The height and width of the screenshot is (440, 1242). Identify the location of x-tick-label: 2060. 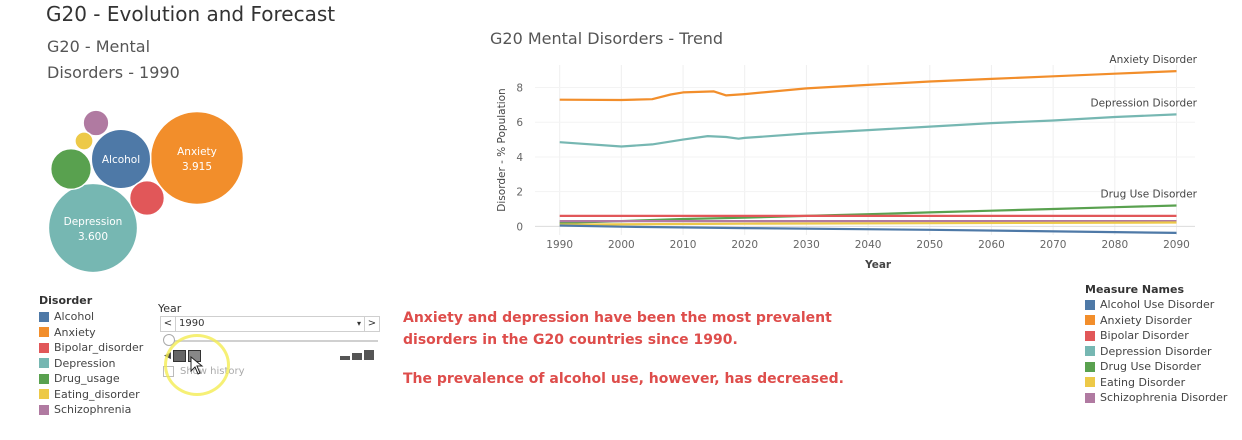
(991, 245).